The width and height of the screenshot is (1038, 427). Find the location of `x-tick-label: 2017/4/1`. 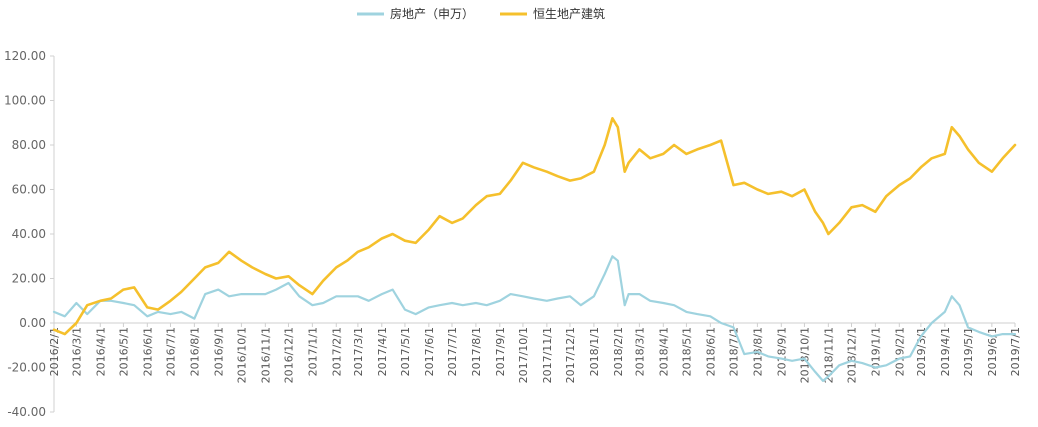

x-tick-label: 2017/4/1 is located at coordinates (382, 351).